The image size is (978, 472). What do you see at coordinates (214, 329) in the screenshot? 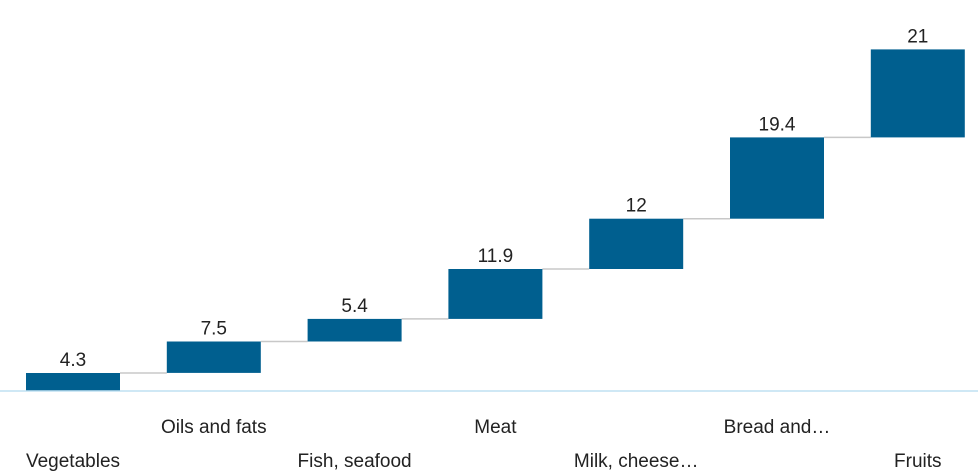
I see `data-label: 7.5` at bounding box center [214, 329].